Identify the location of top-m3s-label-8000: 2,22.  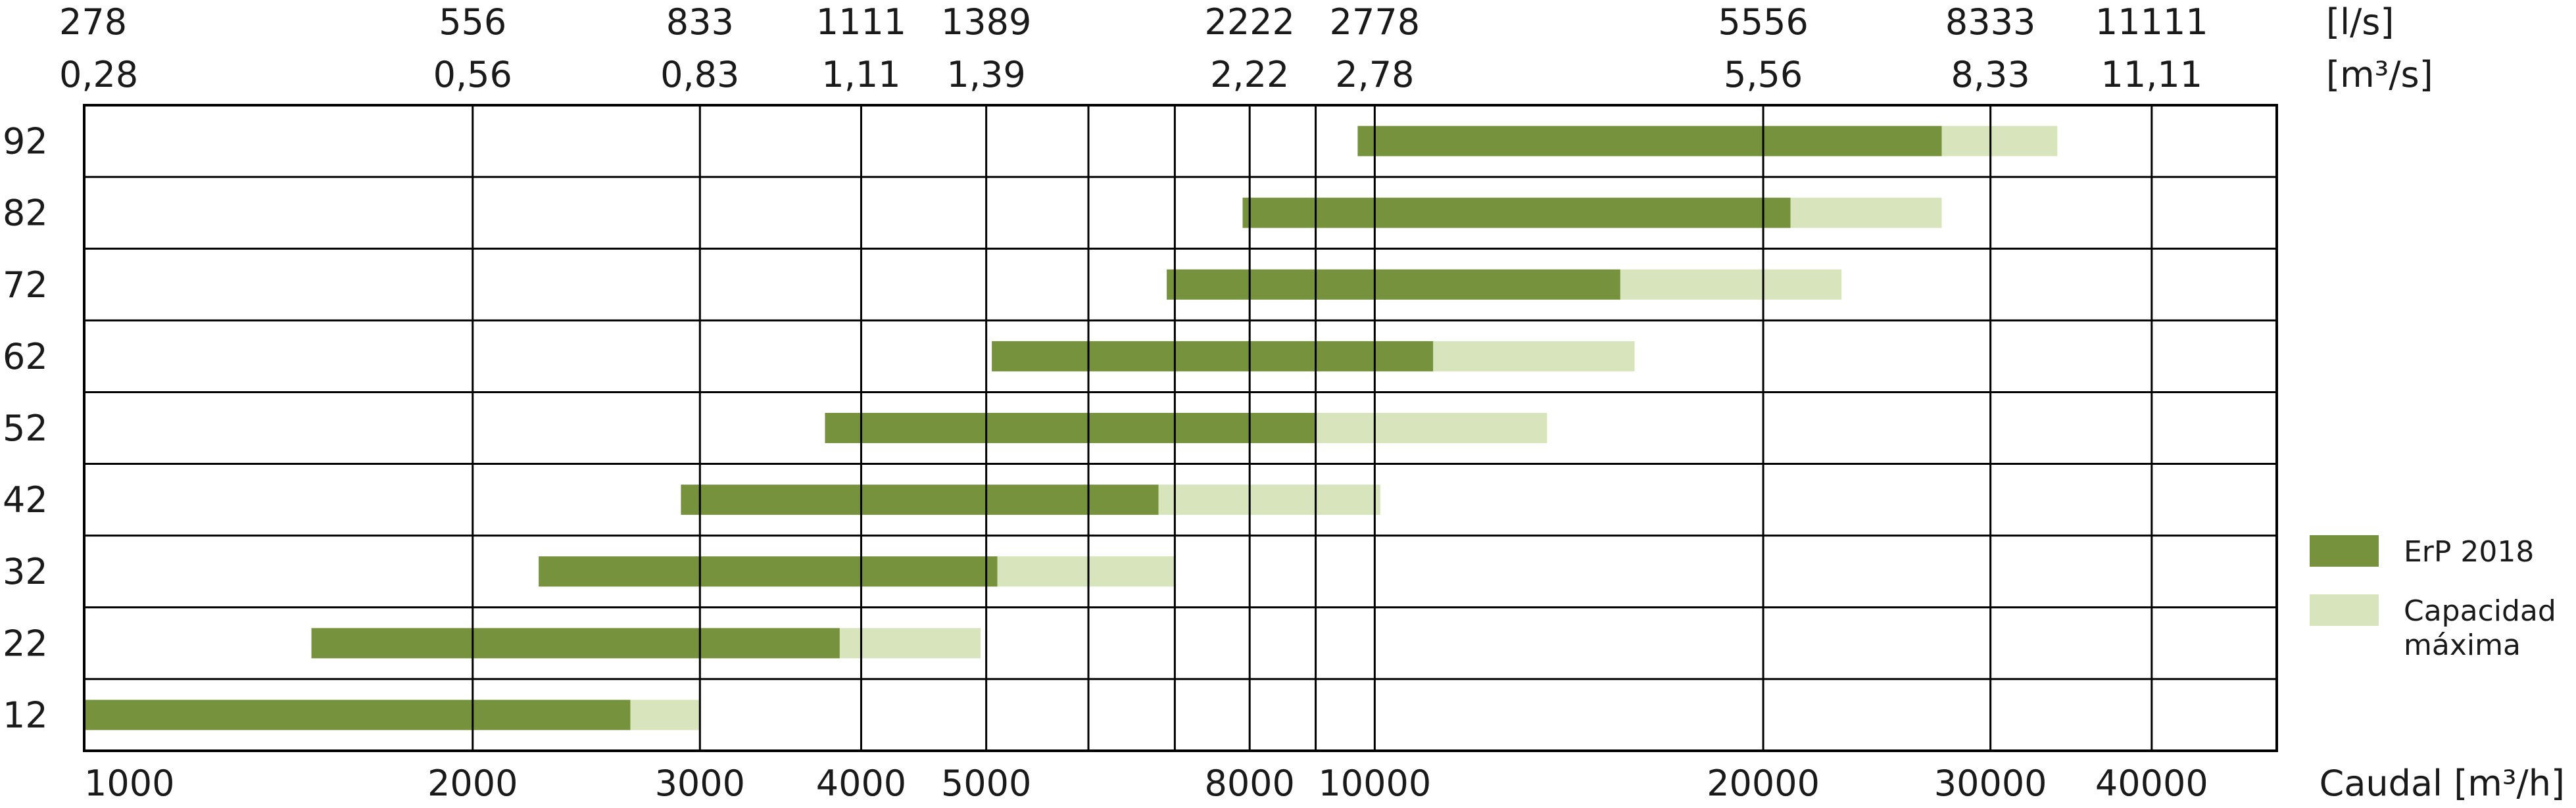
(1249, 74).